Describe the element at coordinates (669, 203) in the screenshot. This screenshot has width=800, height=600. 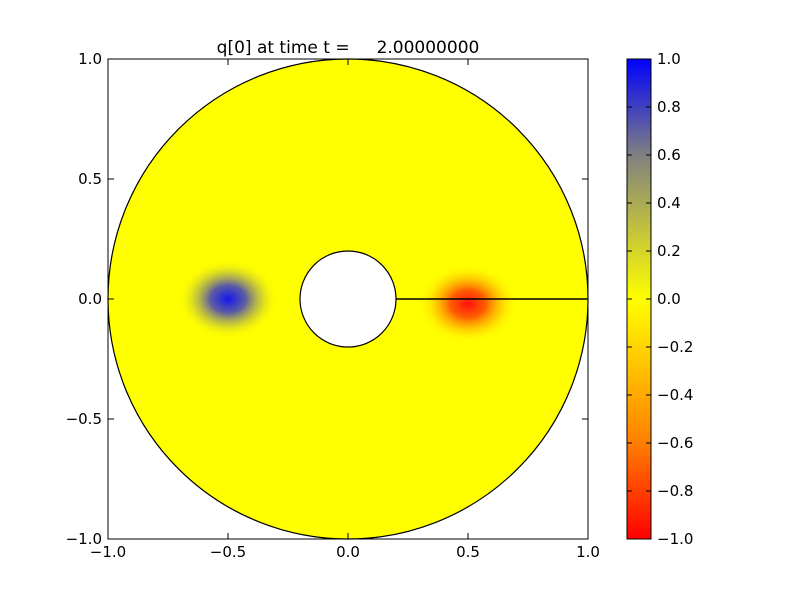
I see `colorbar-tick-label: 0.4` at that location.